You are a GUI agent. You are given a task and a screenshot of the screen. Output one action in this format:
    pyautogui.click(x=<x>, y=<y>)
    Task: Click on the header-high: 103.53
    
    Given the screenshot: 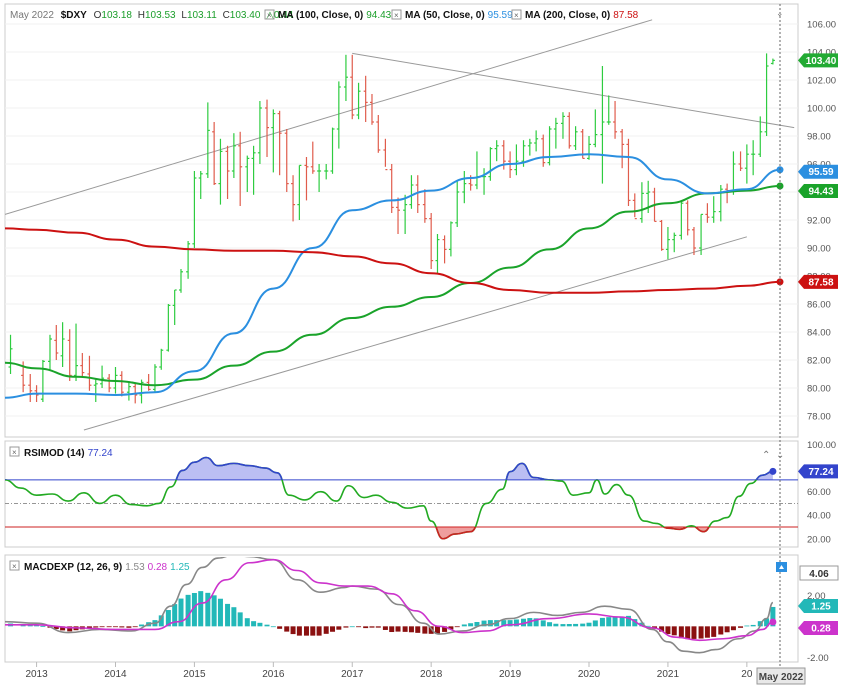 What is the action you would take?
    pyautogui.click(x=160, y=15)
    